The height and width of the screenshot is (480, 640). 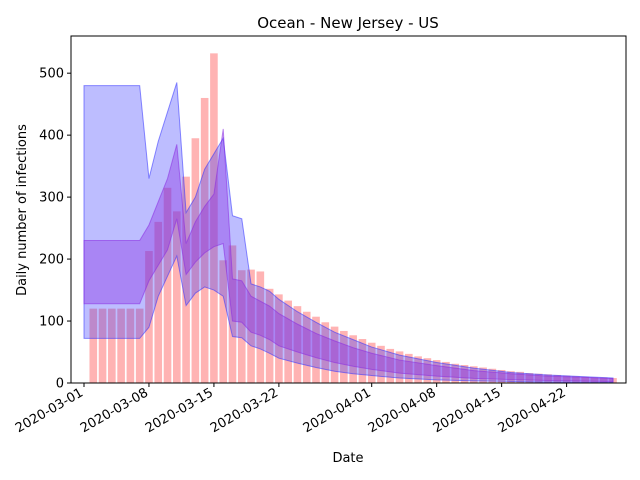 I want to click on x-tick-label: 2020-04-15, so click(x=467, y=410).